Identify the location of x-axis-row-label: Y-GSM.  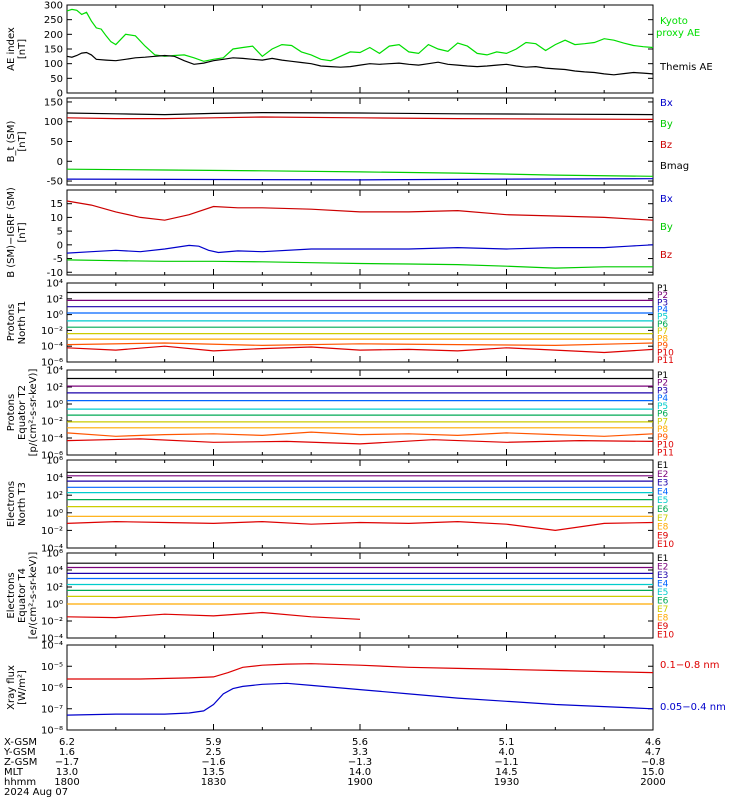
(19, 752).